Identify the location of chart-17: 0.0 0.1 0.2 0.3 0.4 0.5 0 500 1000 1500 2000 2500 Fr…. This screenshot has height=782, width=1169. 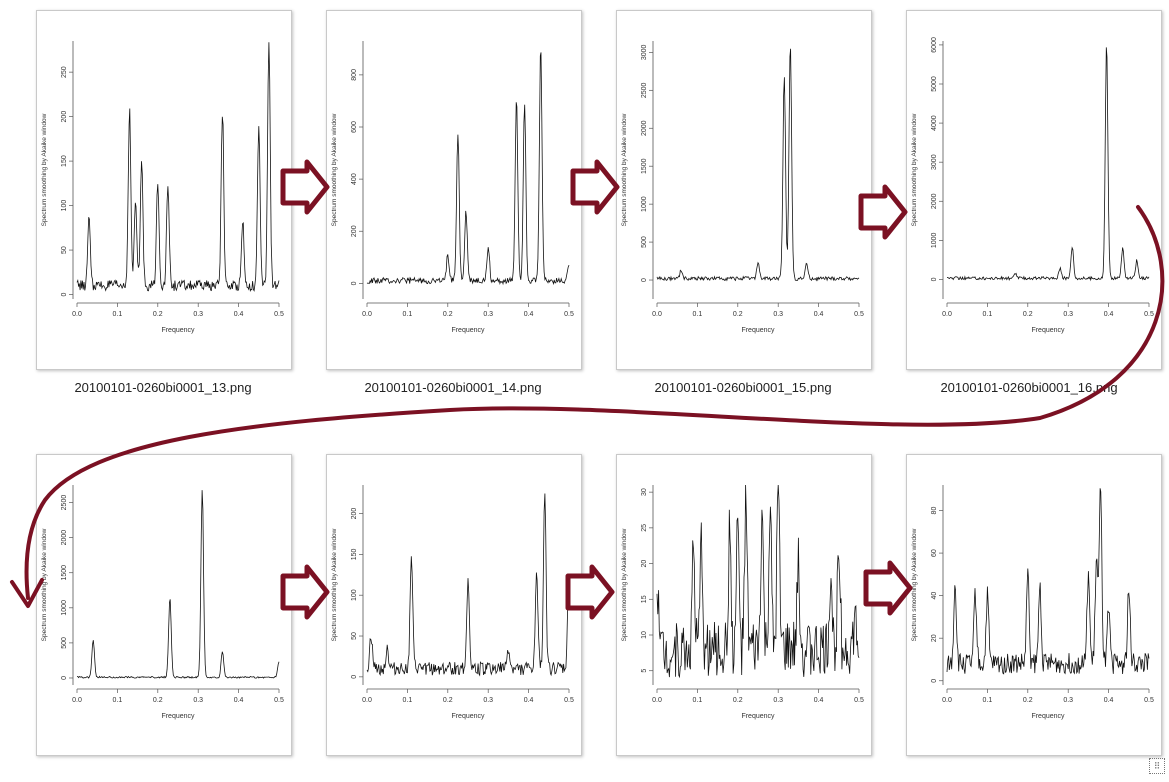
(162, 602).